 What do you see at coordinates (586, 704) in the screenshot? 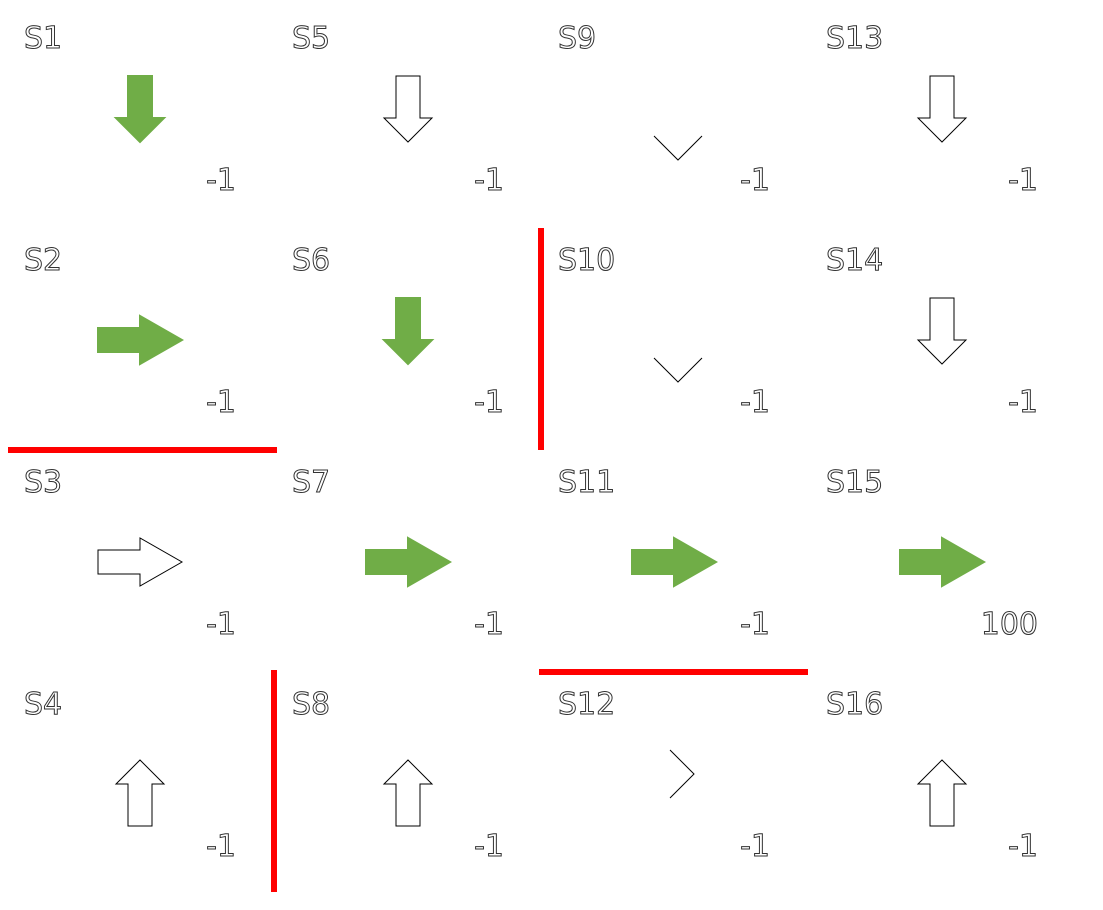
I see `state-label: S12` at bounding box center [586, 704].